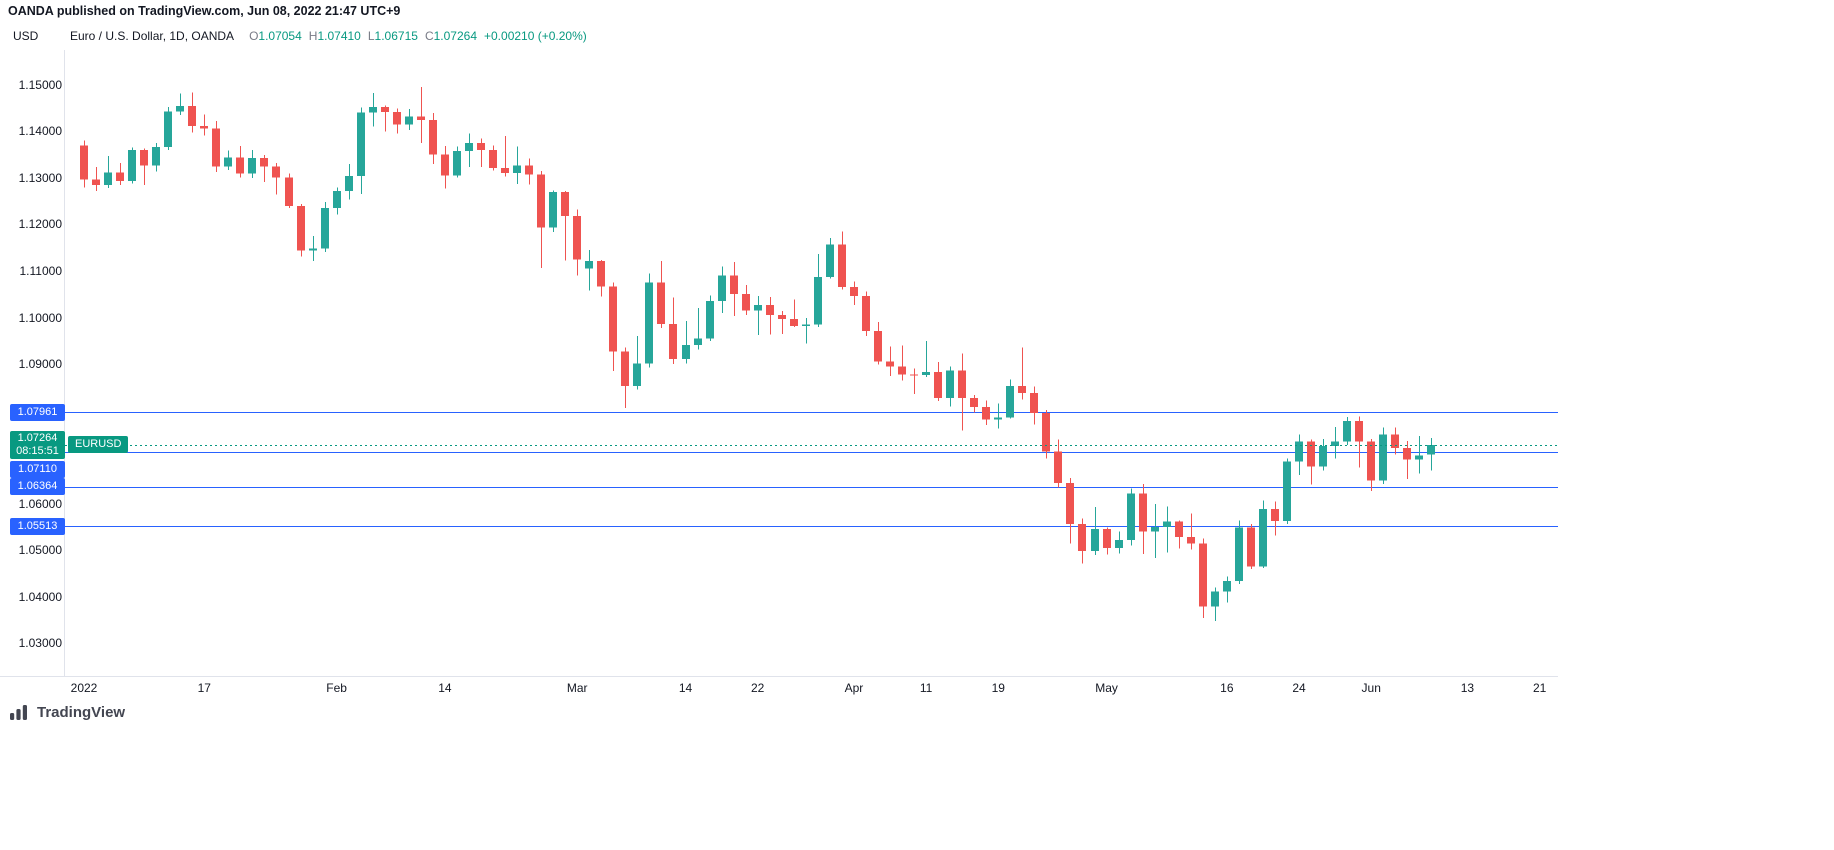 The height and width of the screenshot is (850, 1834). Describe the element at coordinates (371, 36) in the screenshot. I see `low-label: L` at that location.